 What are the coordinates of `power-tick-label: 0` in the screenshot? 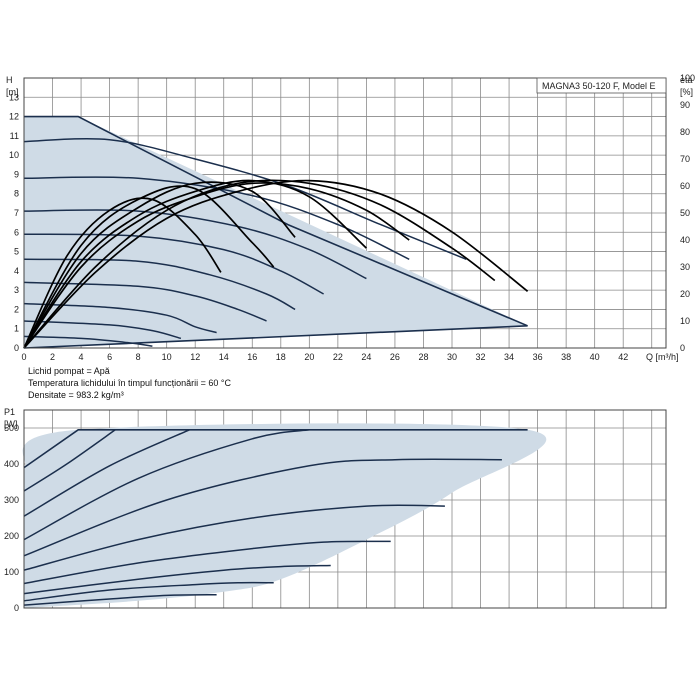 It's located at (16, 608).